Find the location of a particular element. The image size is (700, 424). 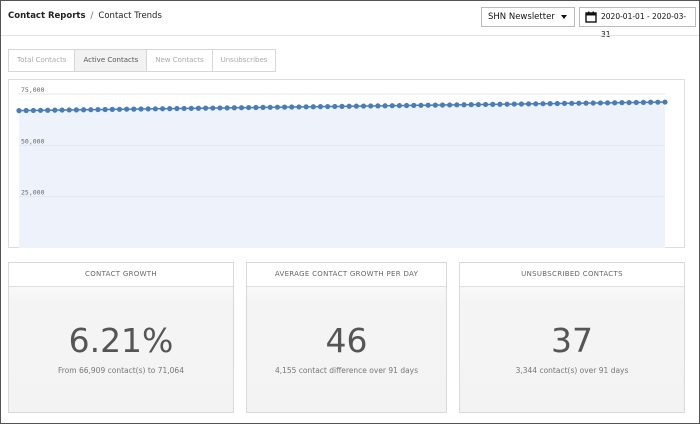

list-select: SHN Newsletter is located at coordinates (528, 17).